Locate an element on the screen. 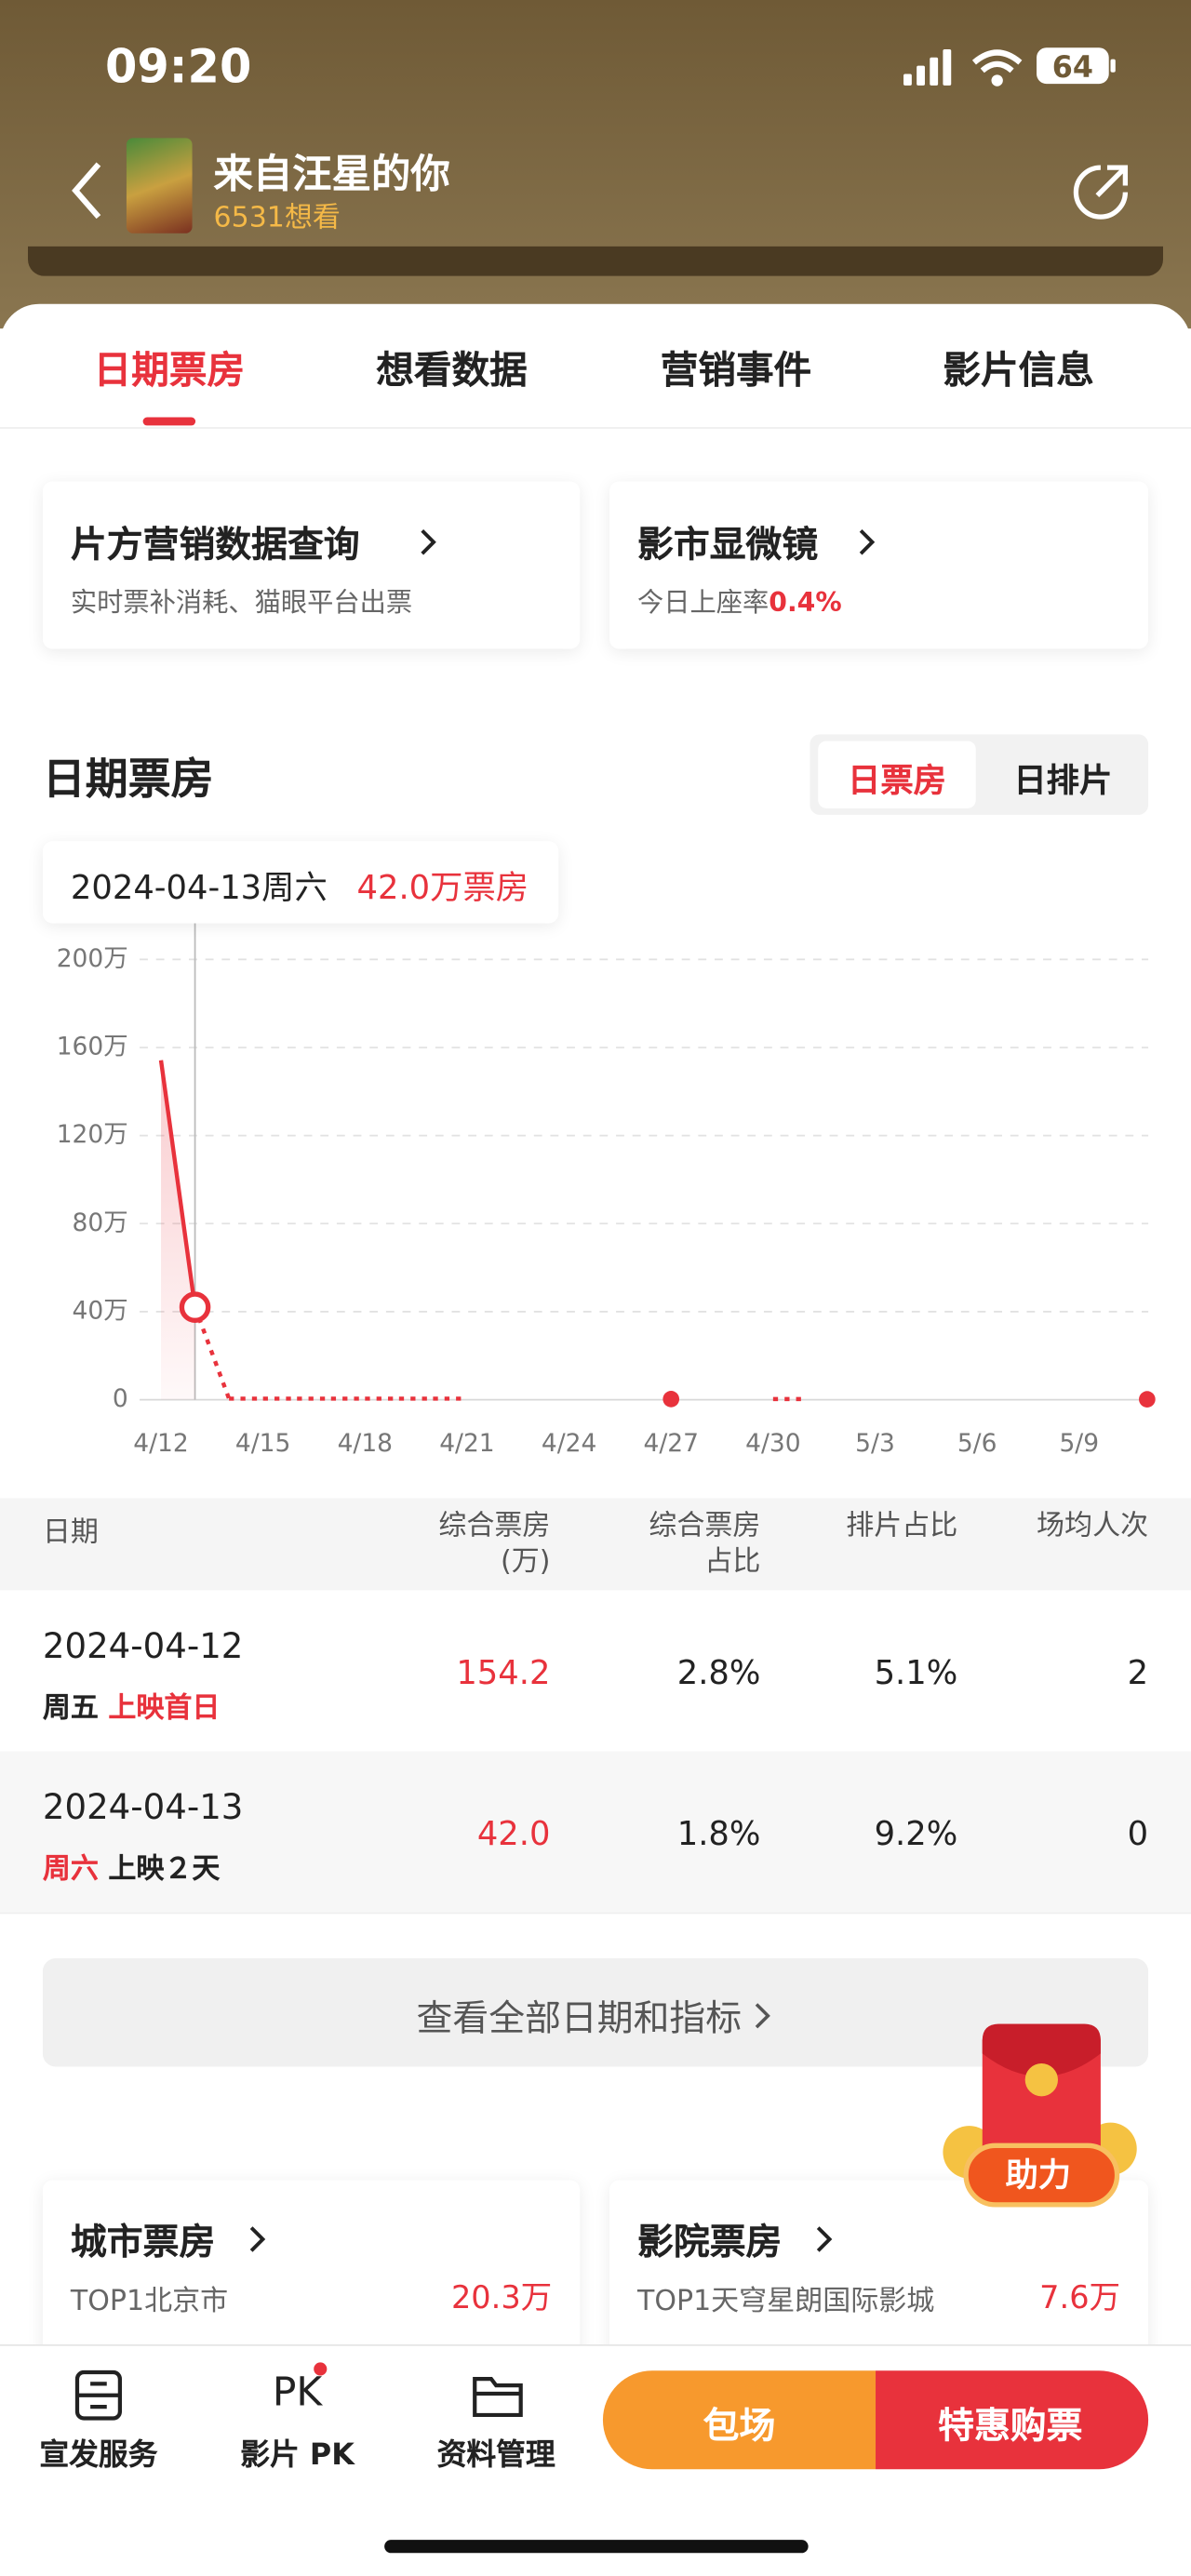 This screenshot has width=1191, height=2576. card-title: 城市票房 is located at coordinates (143, 2243).